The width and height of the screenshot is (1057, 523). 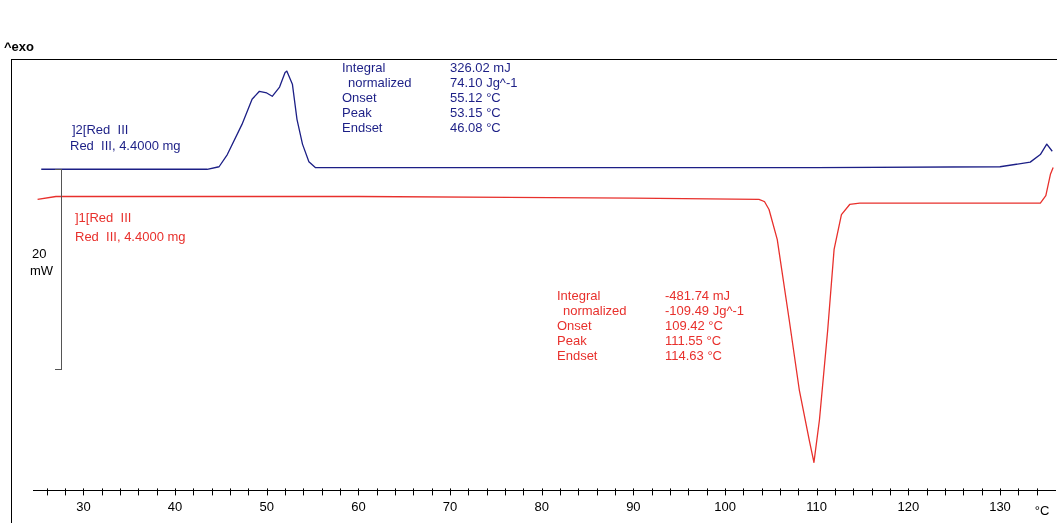 What do you see at coordinates (484, 82) in the screenshot?
I see `annotation: 74.10 Jg^-1` at bounding box center [484, 82].